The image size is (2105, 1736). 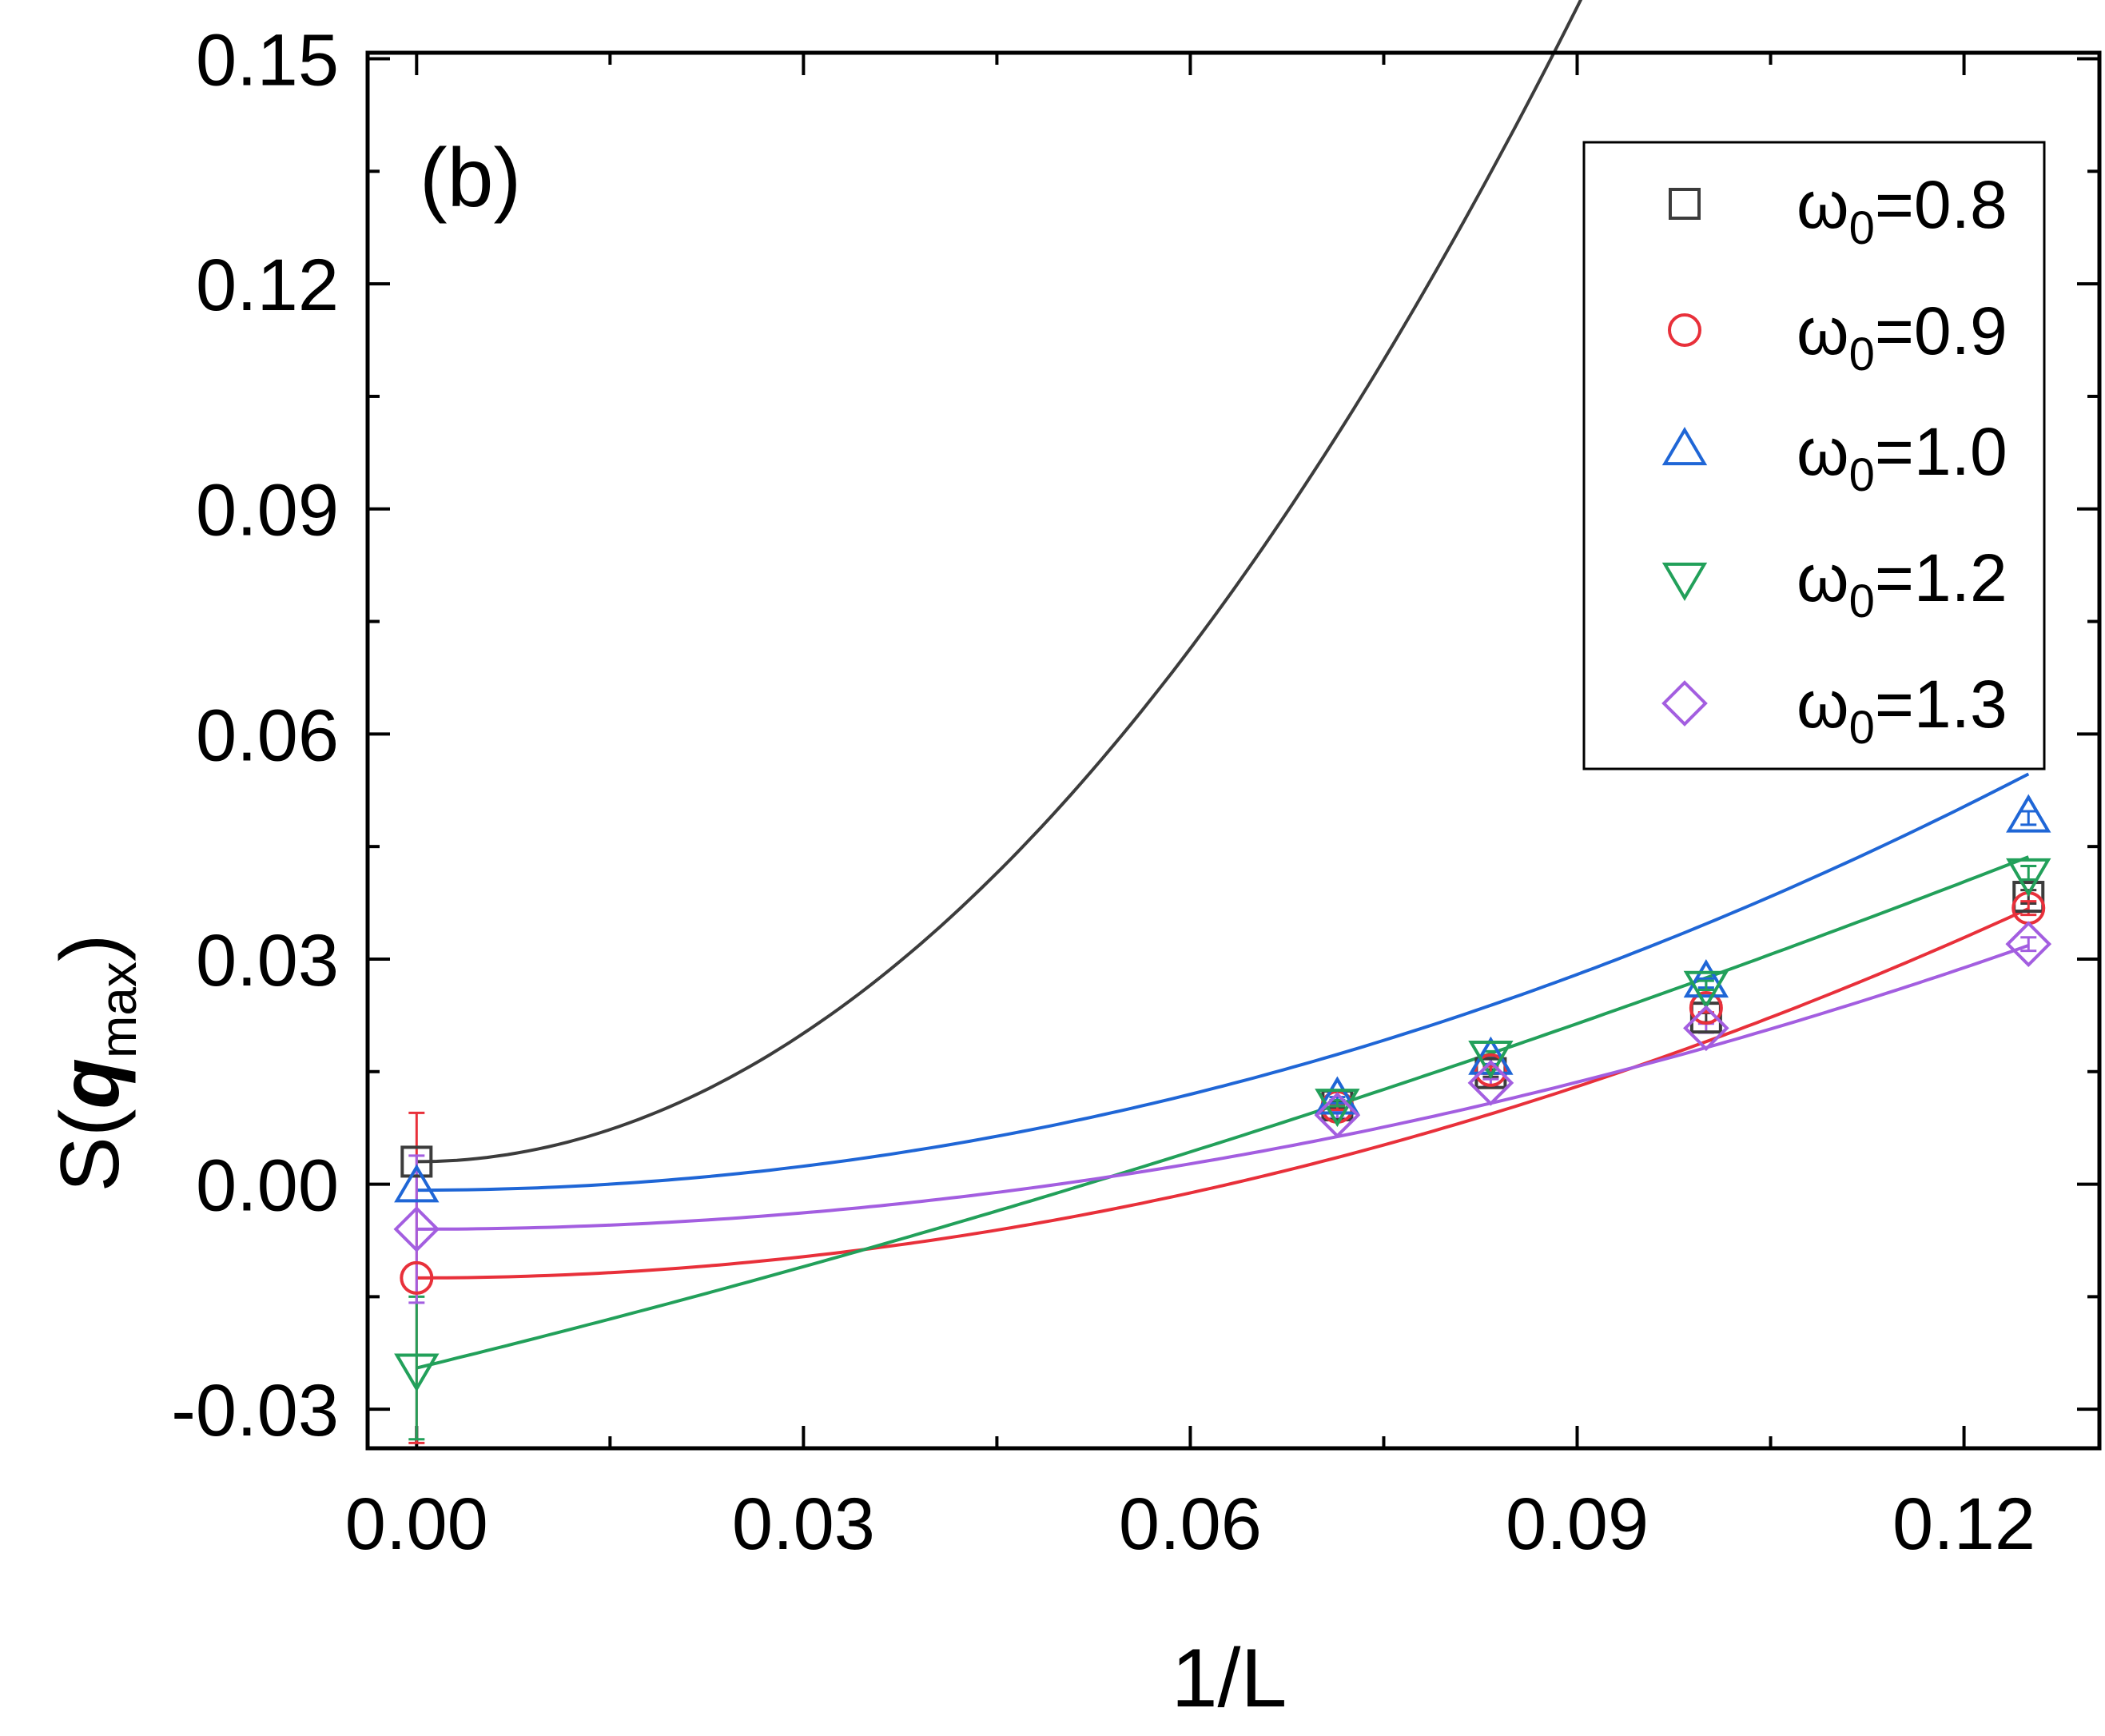 I want to click on legend-value: =0.9, so click(x=1941, y=330).